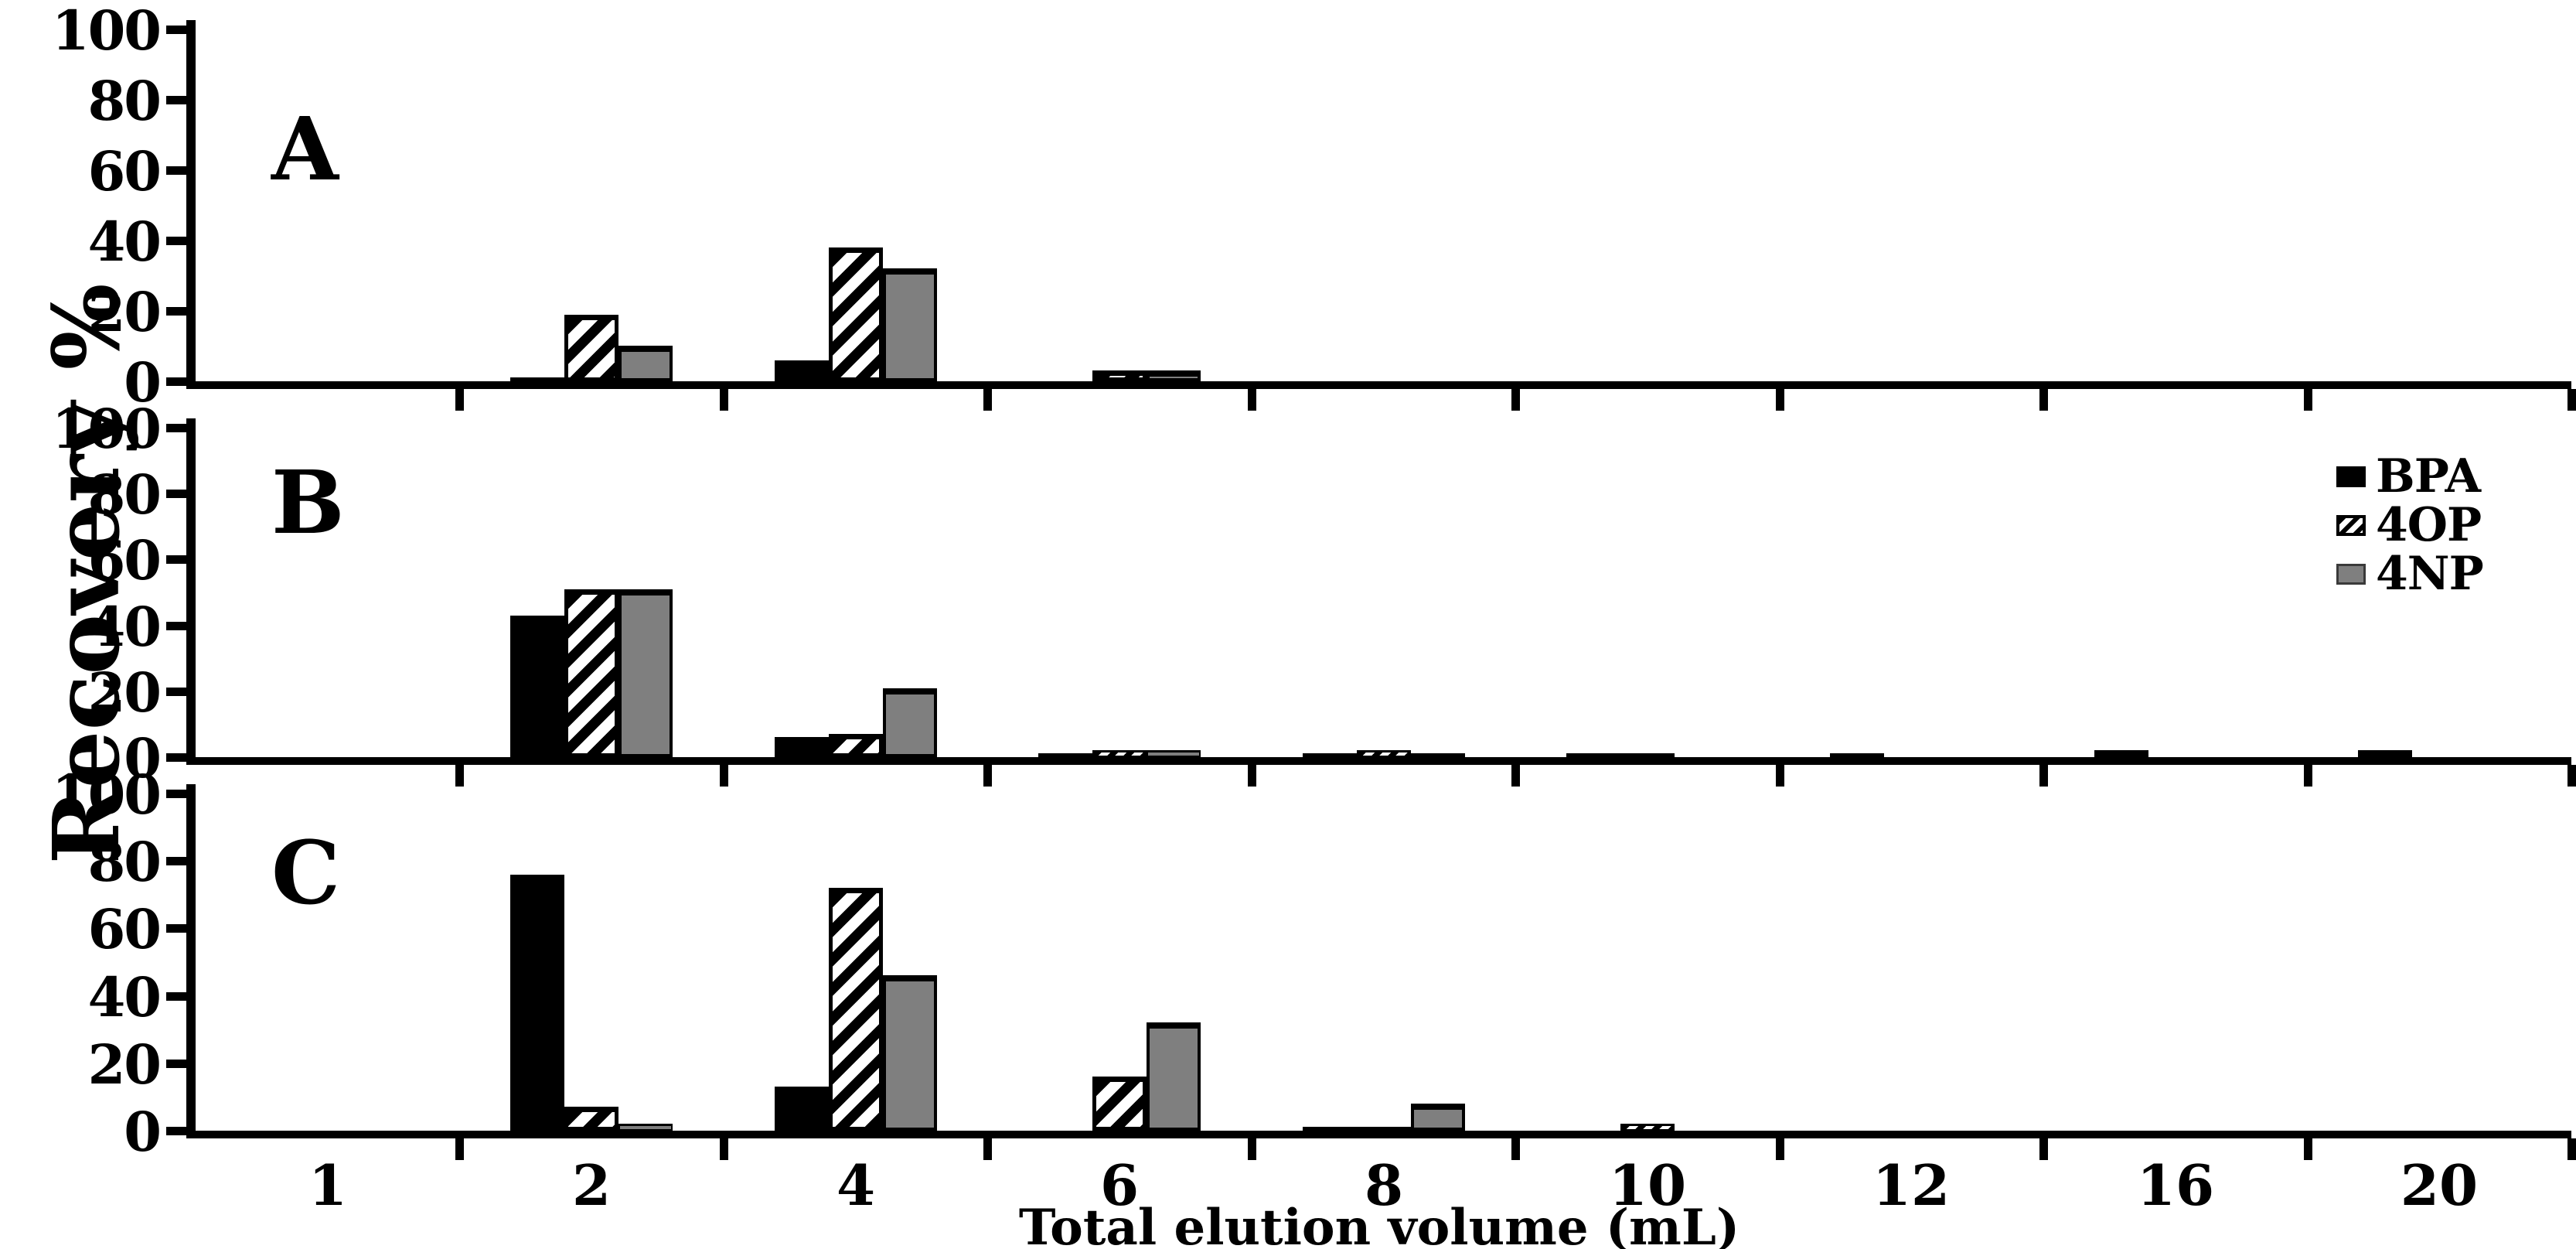  Describe the element at coordinates (2351, 476) in the screenshot. I see `legend-marker-black-square-icon` at that location.